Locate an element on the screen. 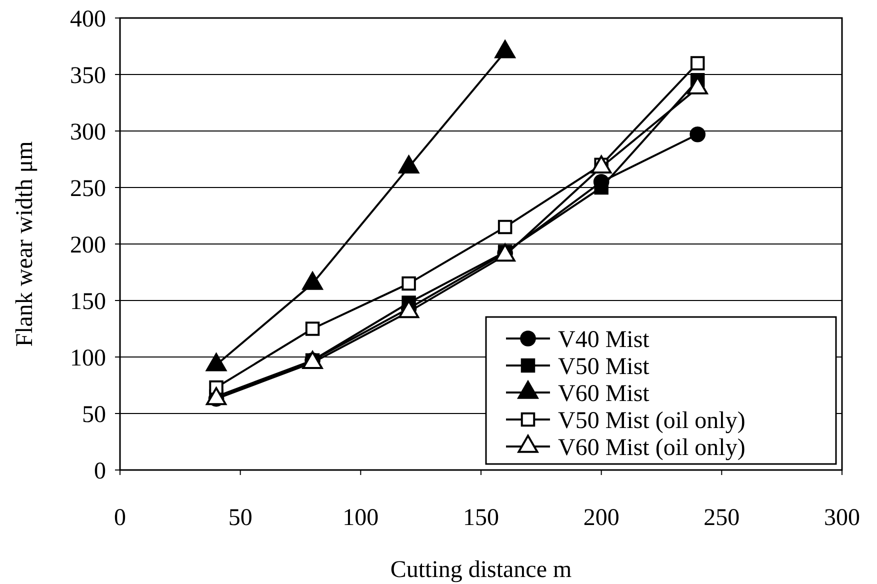 Image resolution: width=877 pixels, height=584 pixels. y-axis-title: Flank wear width μm is located at coordinates (25, 243).